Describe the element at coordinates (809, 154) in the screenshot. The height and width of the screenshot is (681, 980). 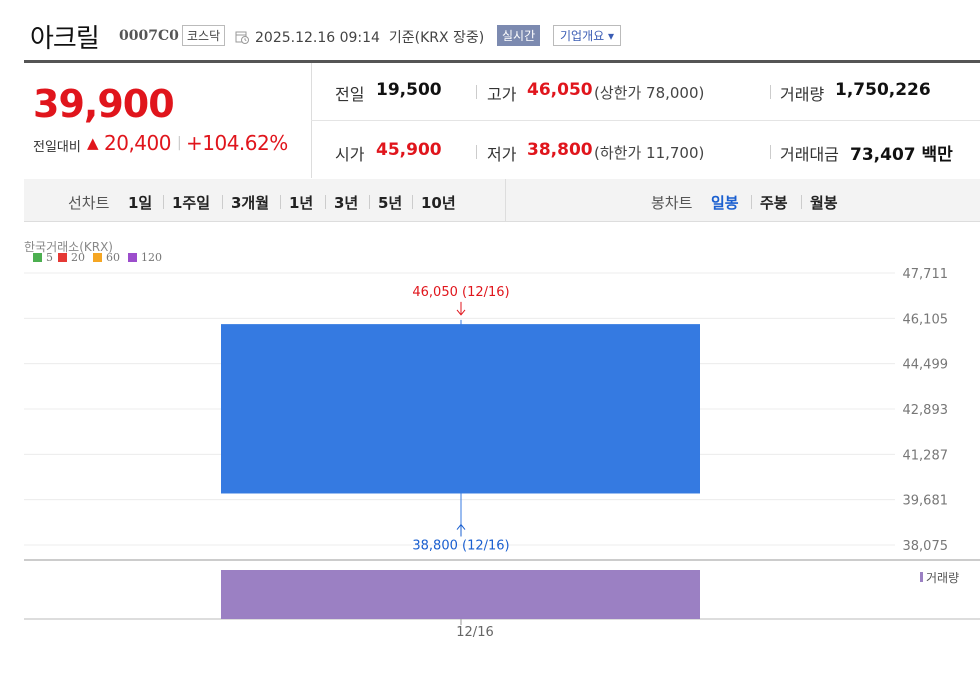
I see `amount-label: 거래대금` at that location.